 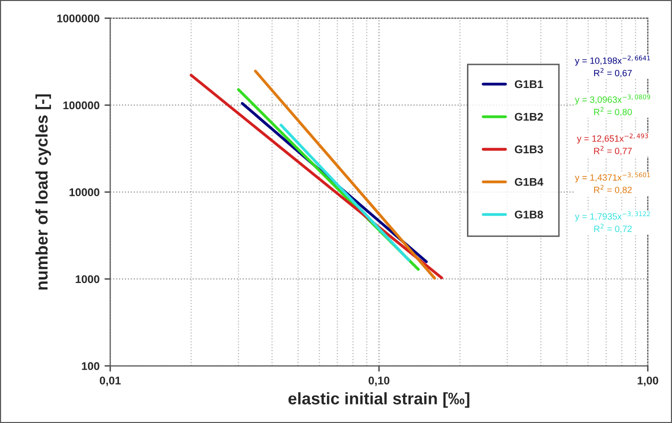 I want to click on legend-label: G1B1, so click(x=529, y=84).